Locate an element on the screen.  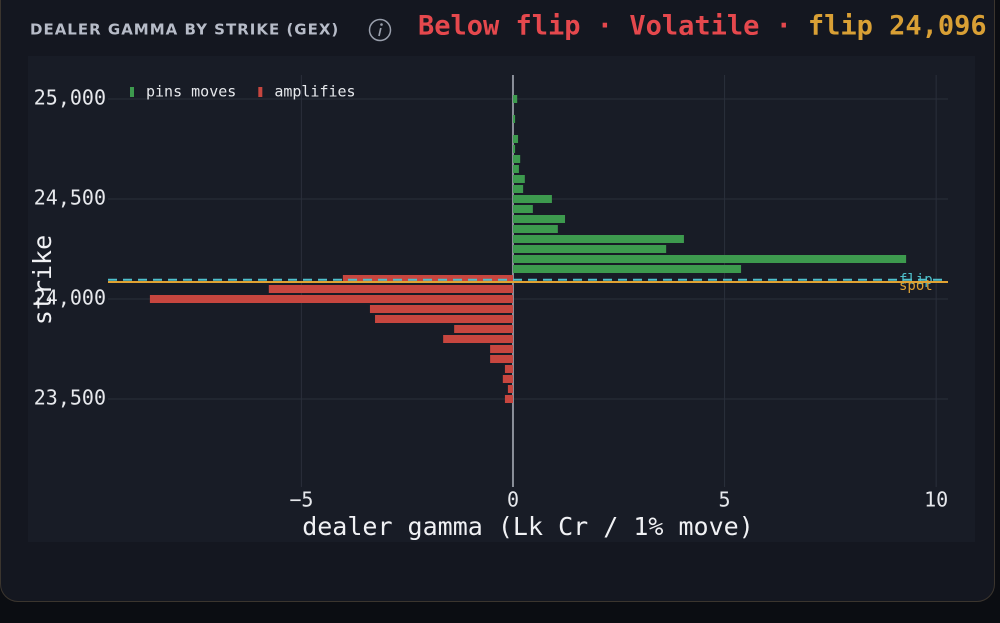
x-tick-label: 0 is located at coordinates (513, 500).